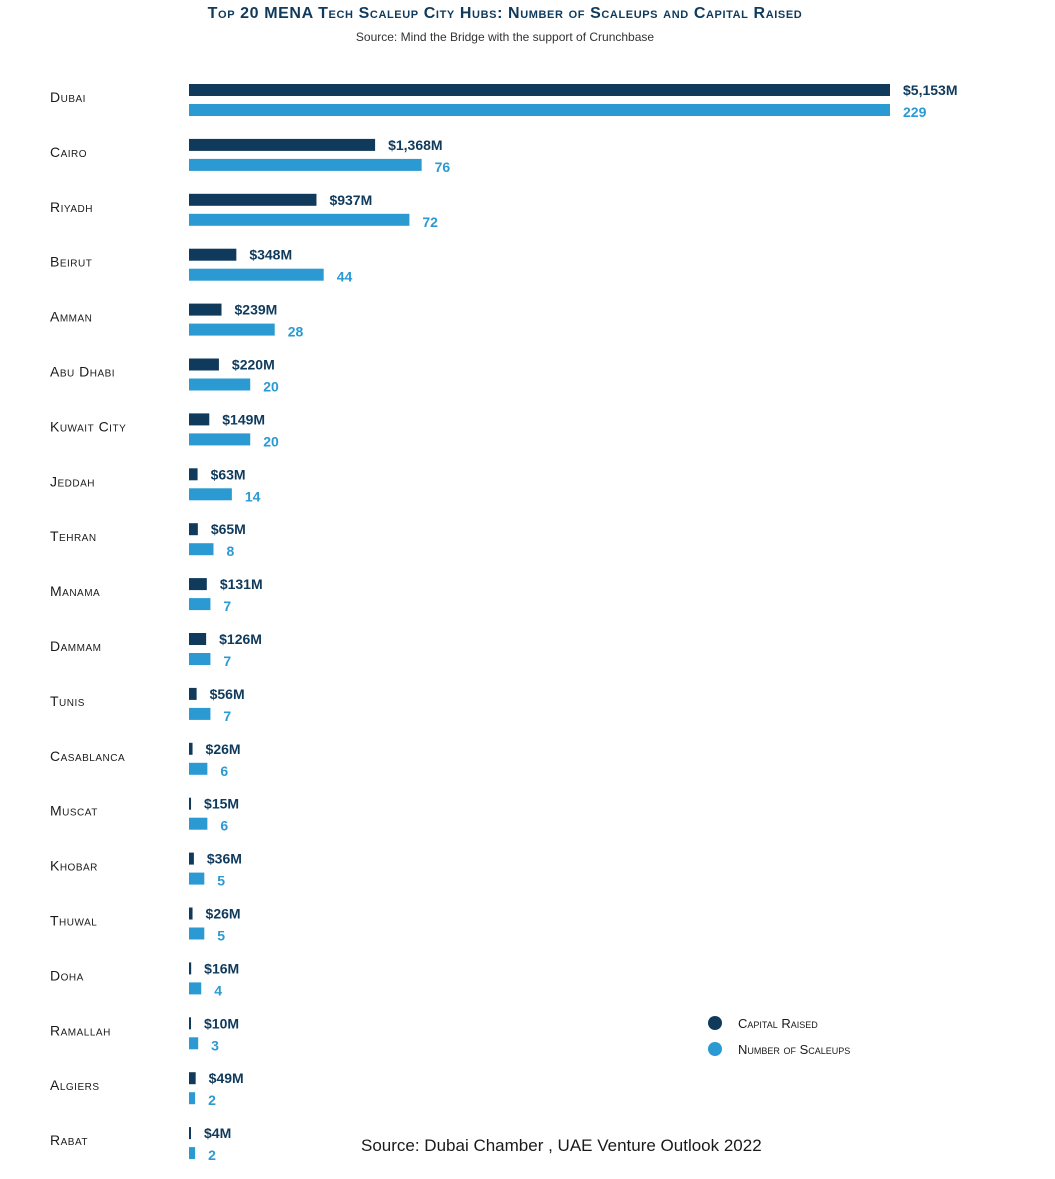 This screenshot has width=1055, height=1179. What do you see at coordinates (271, 387) in the screenshot?
I see `scaleups-value-abu-dhabi: 20` at bounding box center [271, 387].